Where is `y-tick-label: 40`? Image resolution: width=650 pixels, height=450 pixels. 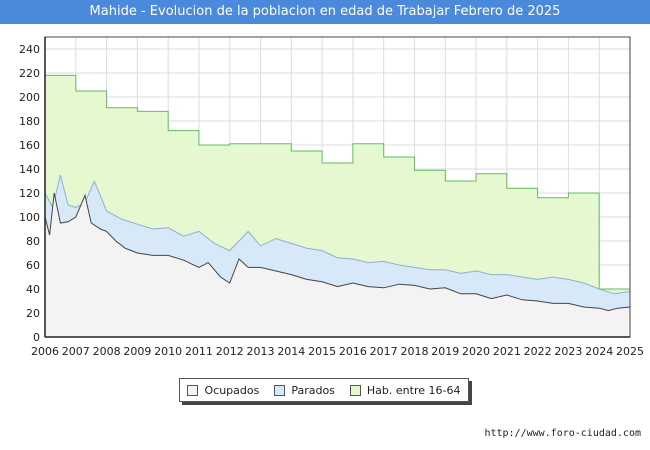
y-tick-label: 40 is located at coordinates (33, 289).